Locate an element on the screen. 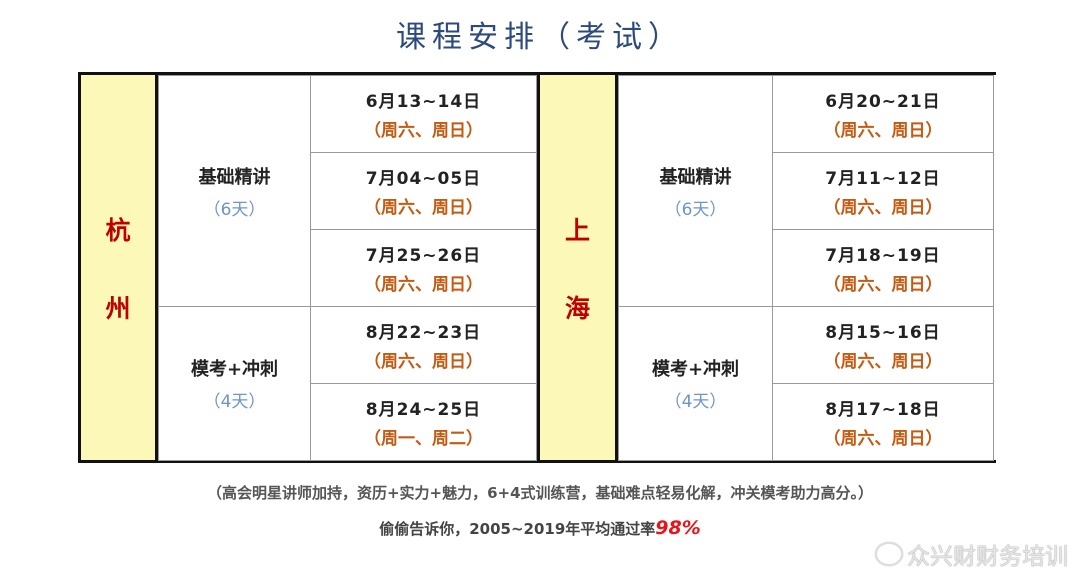 The width and height of the screenshot is (1080, 575). pass-rate-text: 偷偷告诉你，2005~2019年平均通过率 is located at coordinates (517, 529).